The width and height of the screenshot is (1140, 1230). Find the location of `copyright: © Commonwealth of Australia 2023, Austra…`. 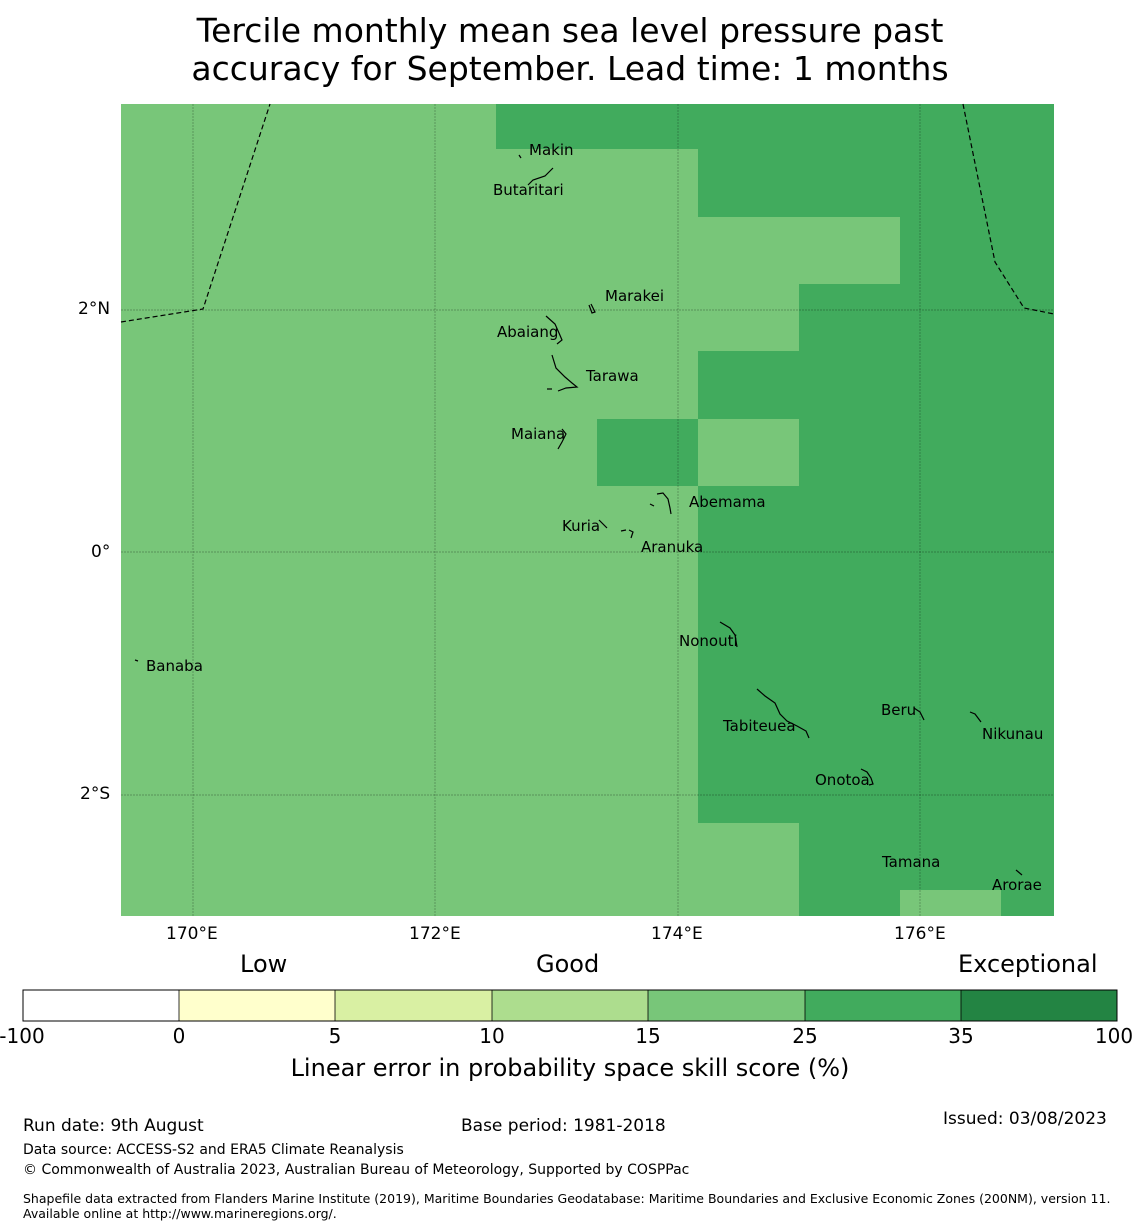

copyright: © Commonwealth of Australia 2023, Austra… is located at coordinates (356, 1170).